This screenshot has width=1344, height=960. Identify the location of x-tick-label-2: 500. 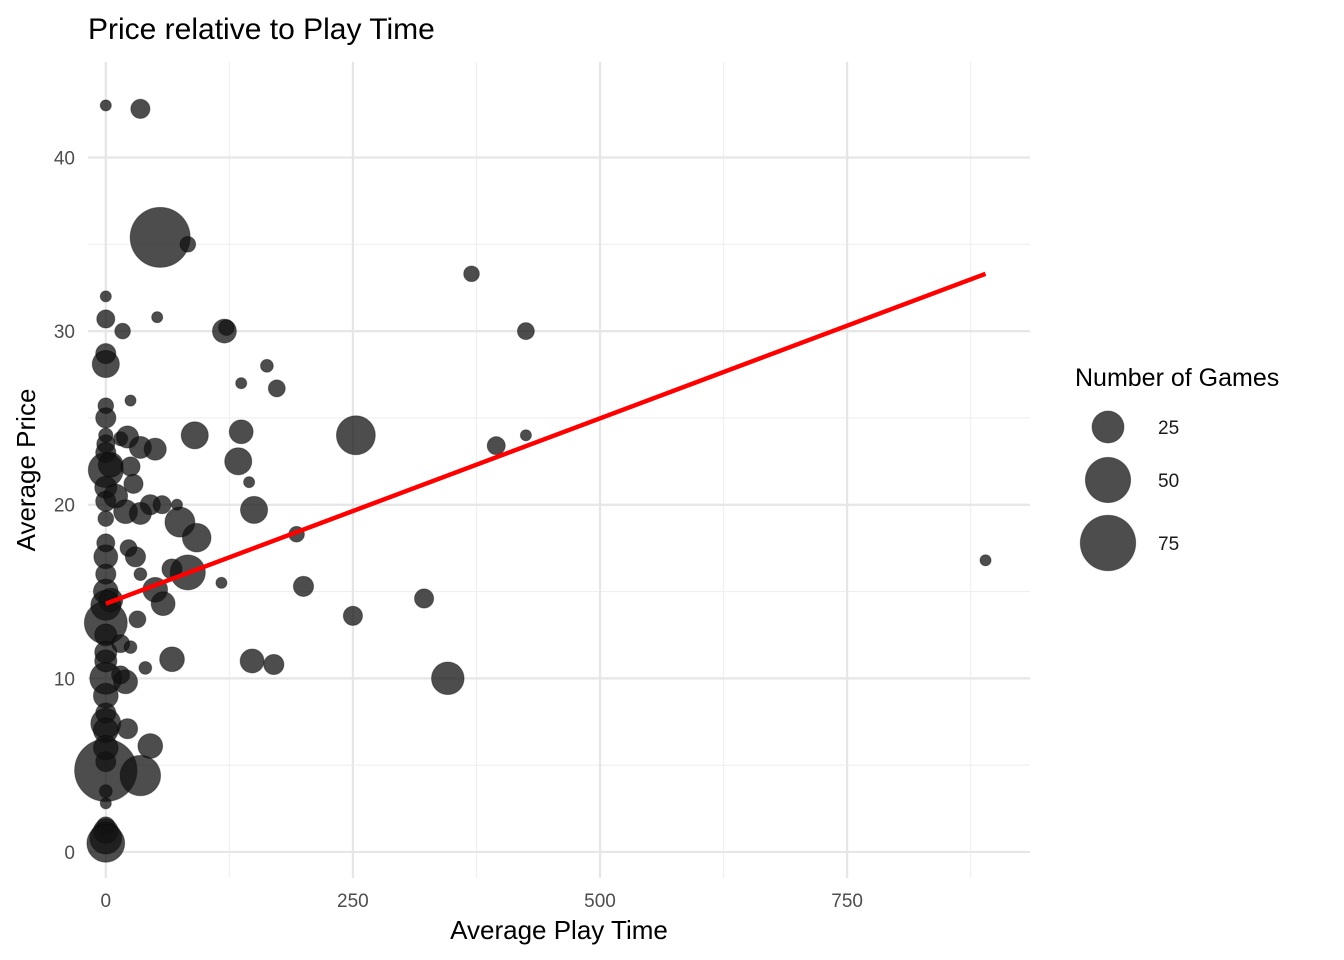
(600, 901).